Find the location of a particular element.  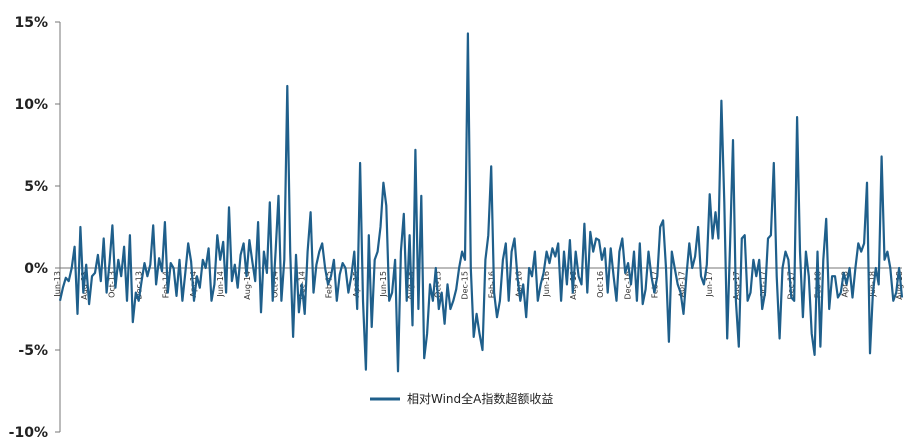

x-tick-label: Feb-15 is located at coordinates (329, 284).